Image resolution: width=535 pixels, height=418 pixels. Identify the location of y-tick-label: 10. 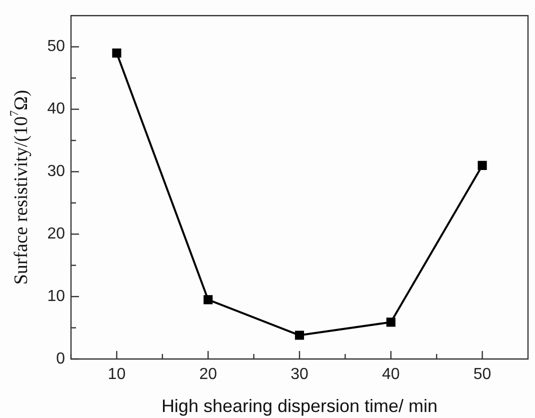
(56, 296).